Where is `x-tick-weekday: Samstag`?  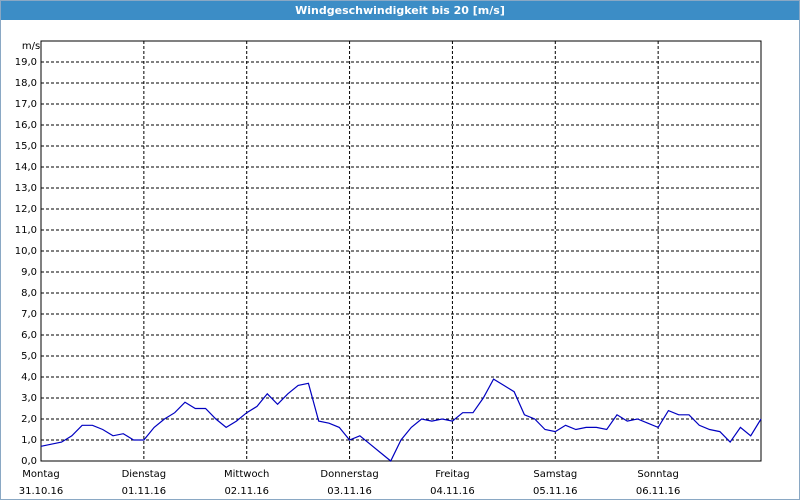 x-tick-weekday: Samstag is located at coordinates (555, 474).